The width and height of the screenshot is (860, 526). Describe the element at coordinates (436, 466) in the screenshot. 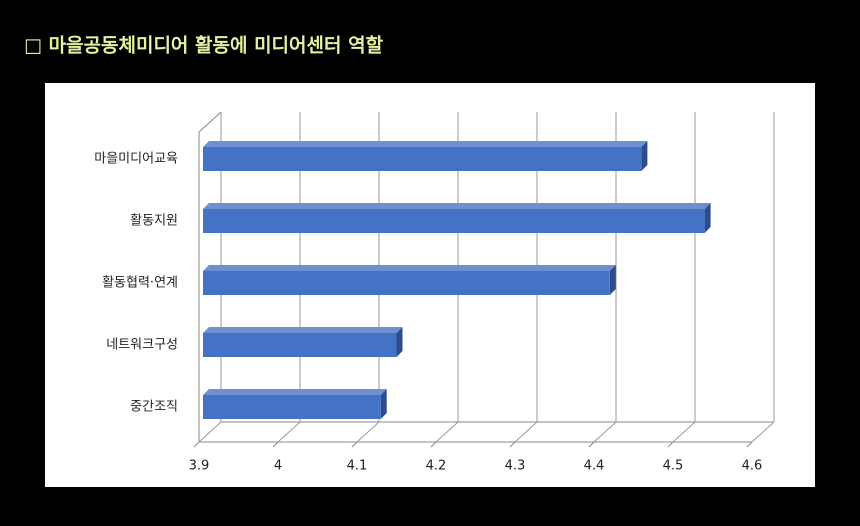

I see `x-tick-label: 4.2` at that location.